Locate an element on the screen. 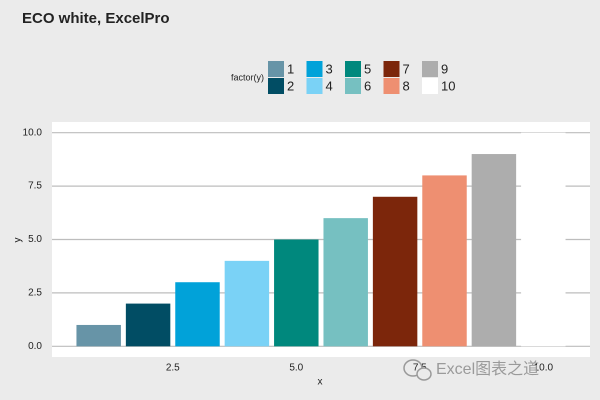 This screenshot has height=400, width=600. legend-title: factor(y) is located at coordinates (247, 77).